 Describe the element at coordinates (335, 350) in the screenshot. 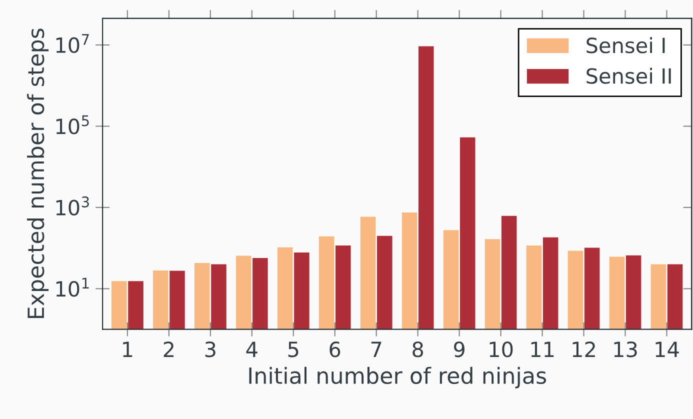

I see `x-tick-label: 6` at that location.